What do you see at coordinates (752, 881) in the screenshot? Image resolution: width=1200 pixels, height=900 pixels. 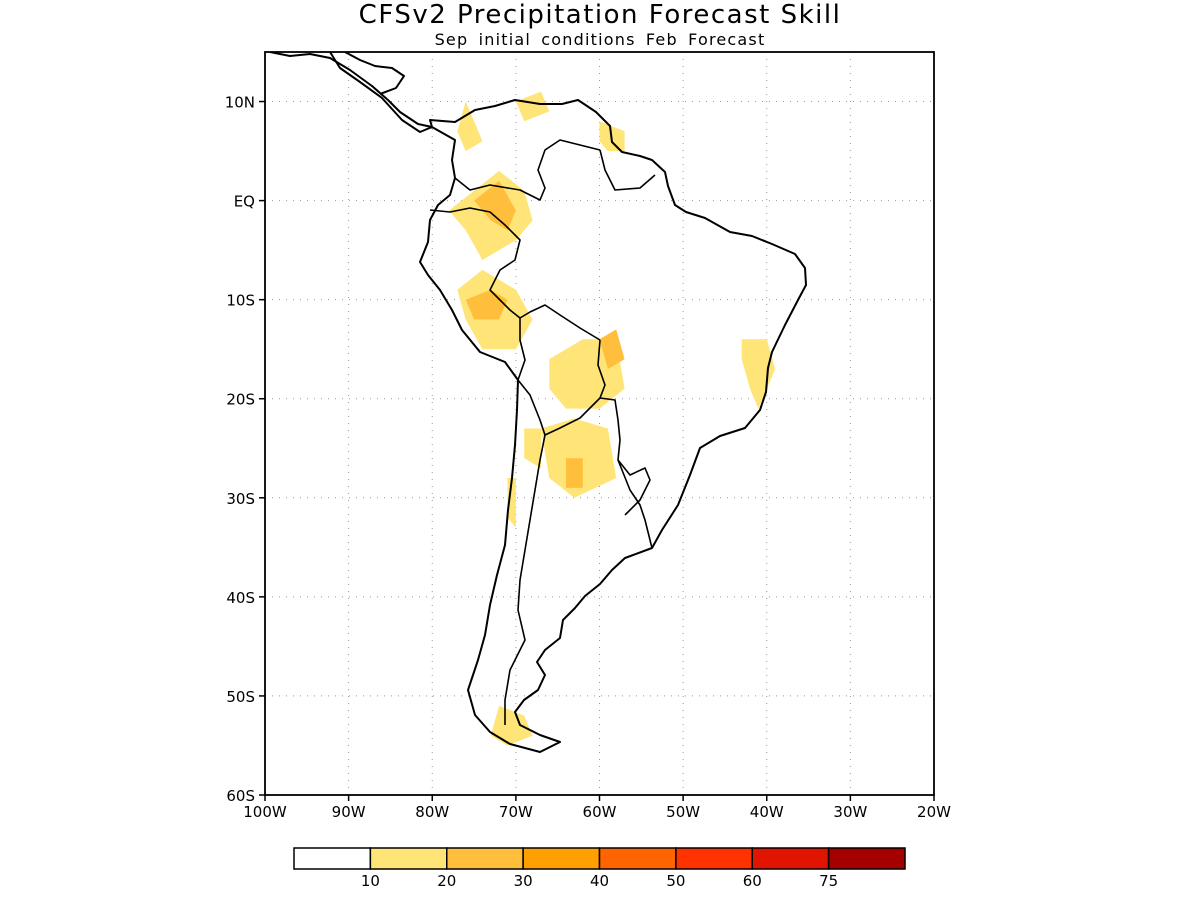 I see `legend-label: 60` at bounding box center [752, 881].